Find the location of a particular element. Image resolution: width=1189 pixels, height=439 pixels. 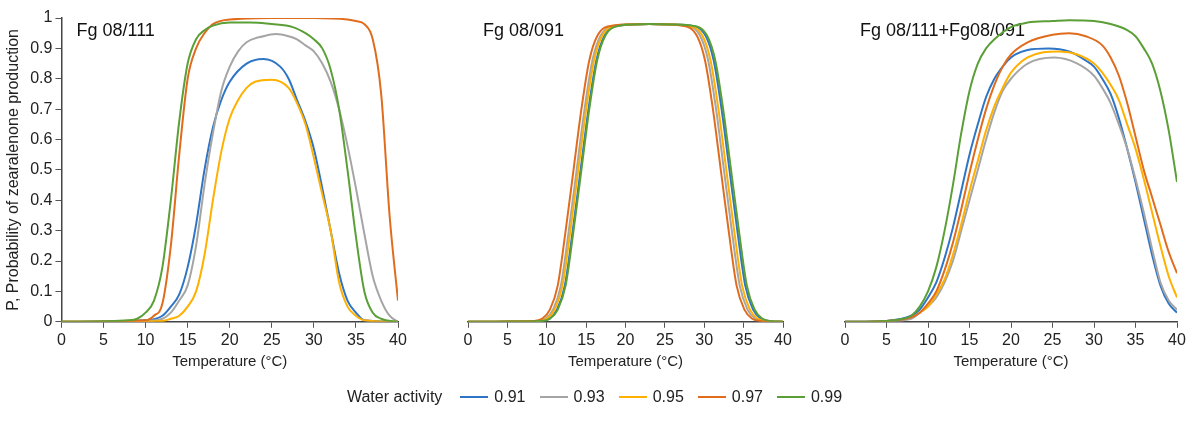

legend-label: 0.95 is located at coordinates (668, 397).